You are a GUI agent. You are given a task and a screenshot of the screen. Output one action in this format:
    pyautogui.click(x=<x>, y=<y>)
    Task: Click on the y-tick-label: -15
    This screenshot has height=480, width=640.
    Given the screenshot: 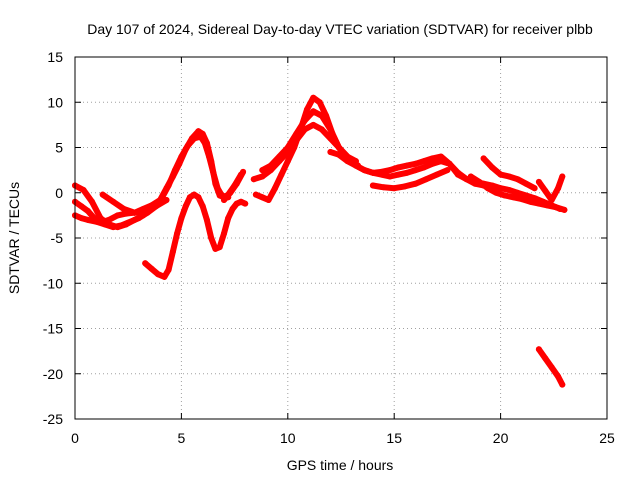 What is the action you would take?
    pyautogui.click(x=53, y=329)
    